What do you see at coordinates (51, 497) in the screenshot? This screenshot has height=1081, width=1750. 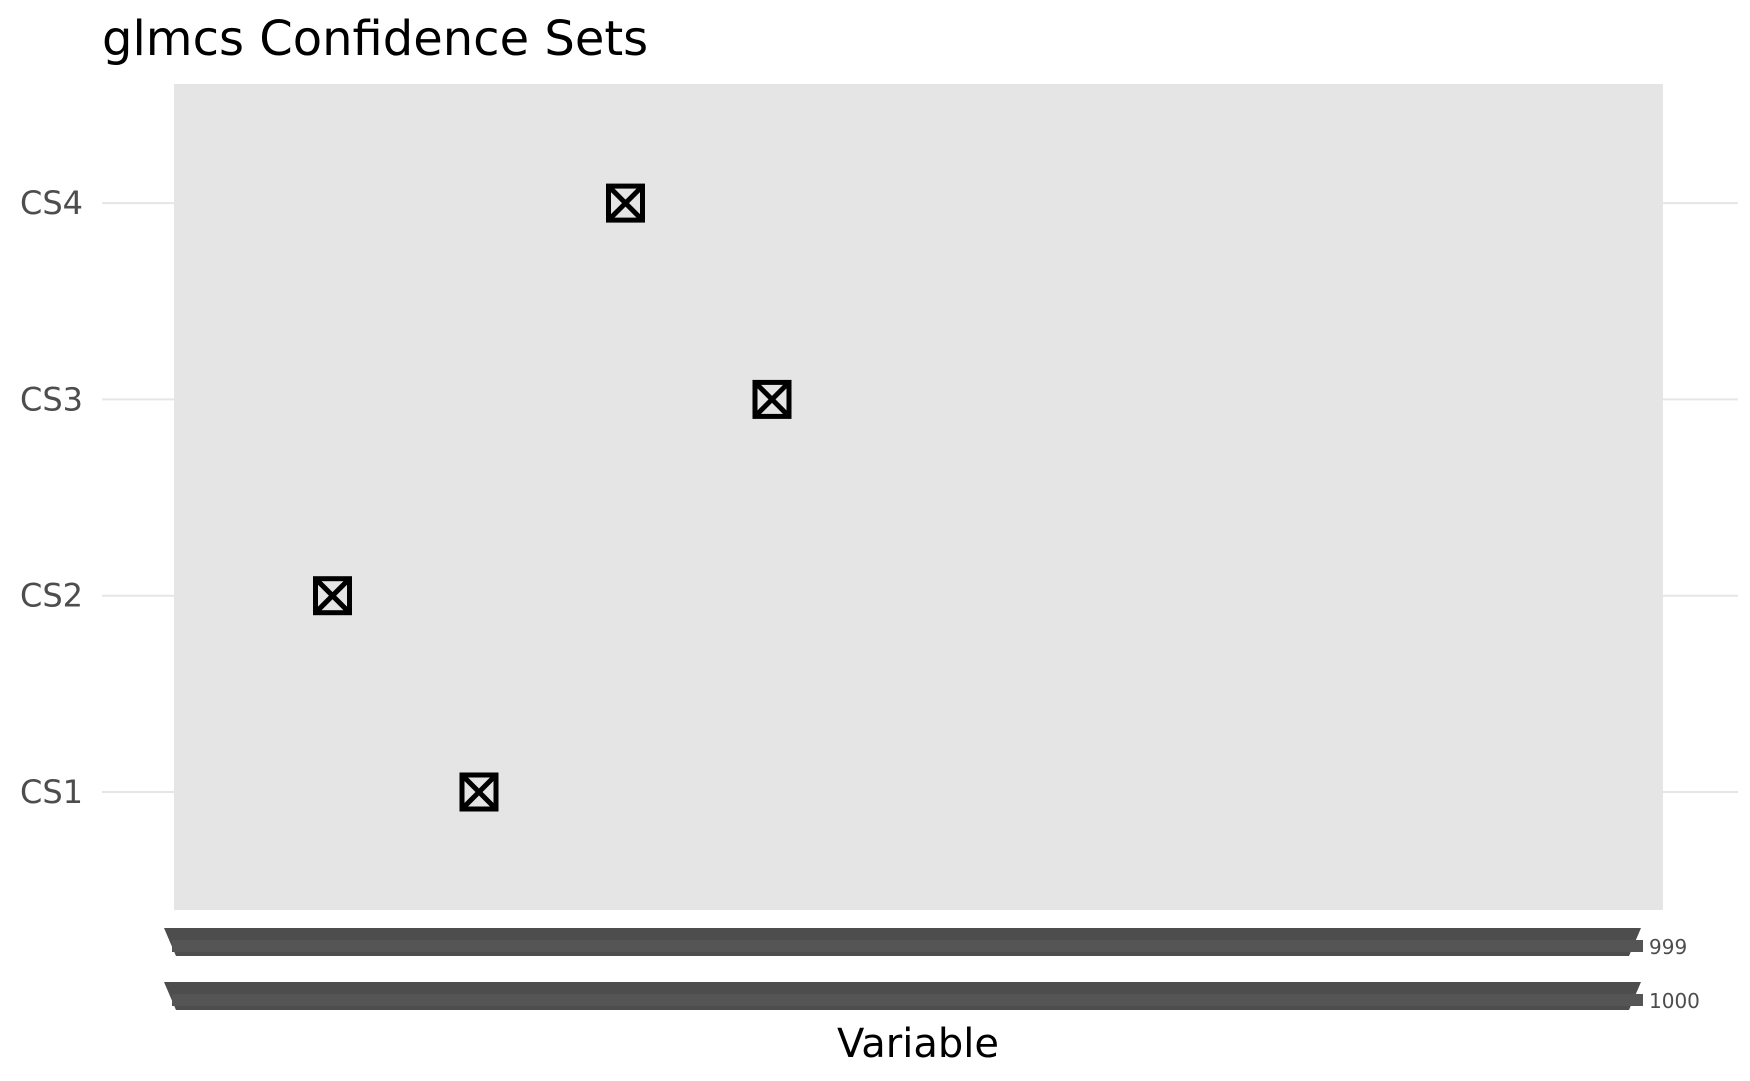 I see `y-axis-ticks: CS1 CS2 CS3 CS4` at bounding box center [51, 497].